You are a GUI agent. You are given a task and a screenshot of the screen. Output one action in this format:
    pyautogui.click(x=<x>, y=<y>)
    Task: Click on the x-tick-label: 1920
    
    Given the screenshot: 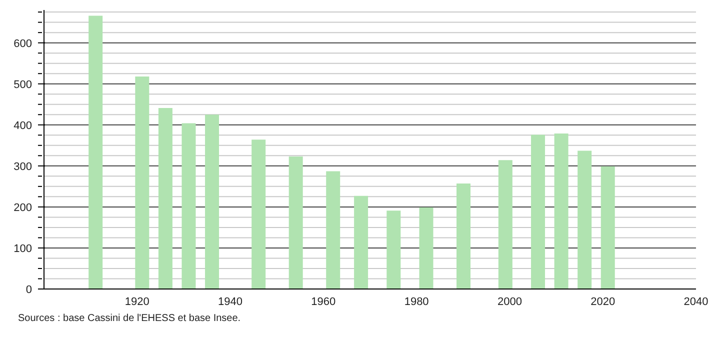 What is the action you would take?
    pyautogui.click(x=137, y=302)
    